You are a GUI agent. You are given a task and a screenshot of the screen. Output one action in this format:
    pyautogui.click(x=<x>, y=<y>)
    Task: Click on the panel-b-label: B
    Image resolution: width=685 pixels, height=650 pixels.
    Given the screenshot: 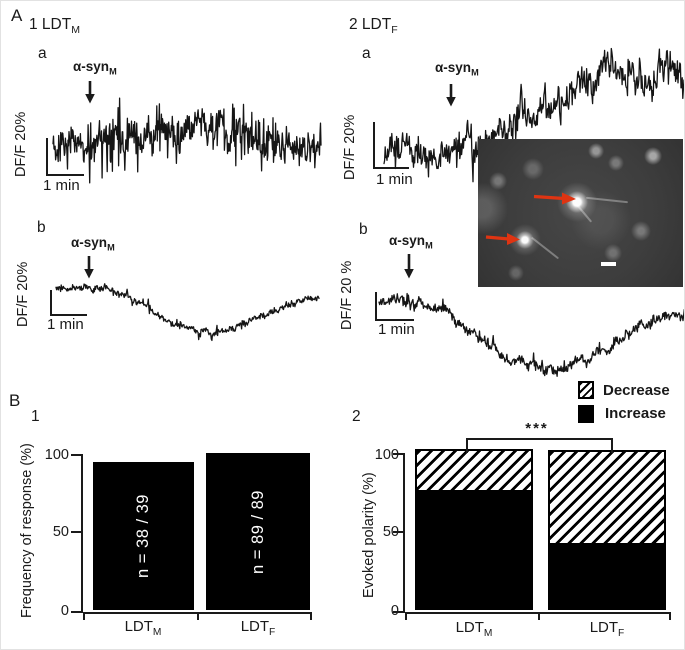 What is the action you would take?
    pyautogui.click(x=15, y=400)
    